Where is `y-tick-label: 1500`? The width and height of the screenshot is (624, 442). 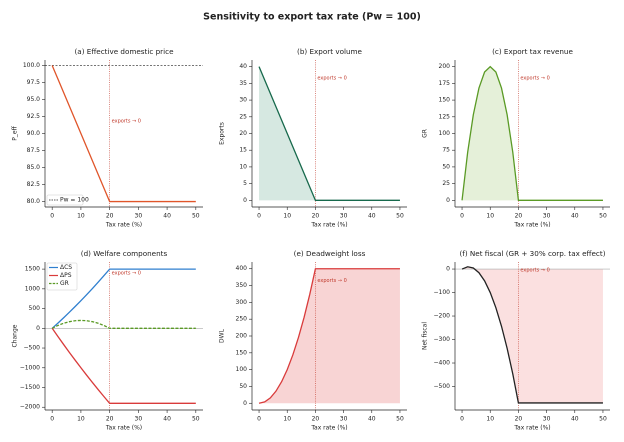 y-tick-label: 1500 is located at coordinates (32, 269).